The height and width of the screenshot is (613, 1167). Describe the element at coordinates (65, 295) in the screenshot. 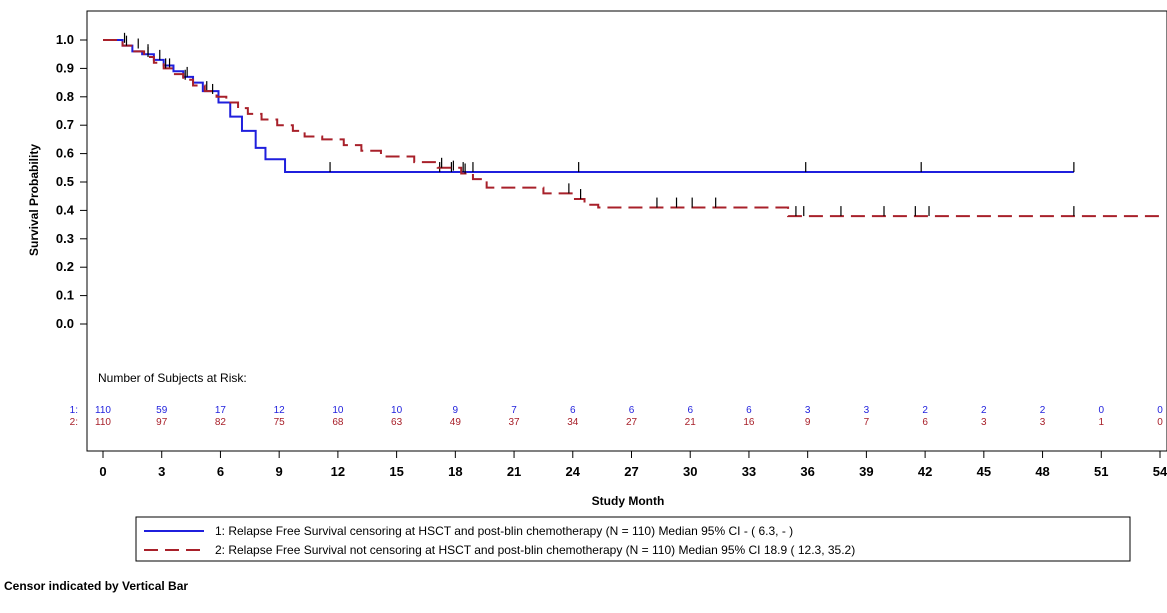

I see `y-tick-label: 0.1` at that location.